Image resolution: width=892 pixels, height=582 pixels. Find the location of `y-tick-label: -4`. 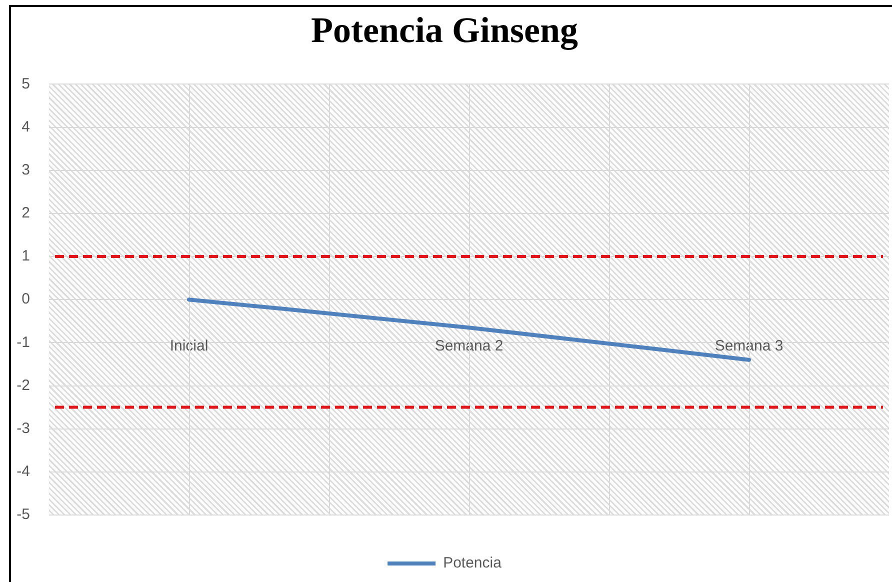

y-tick-label: -4 is located at coordinates (23, 471).